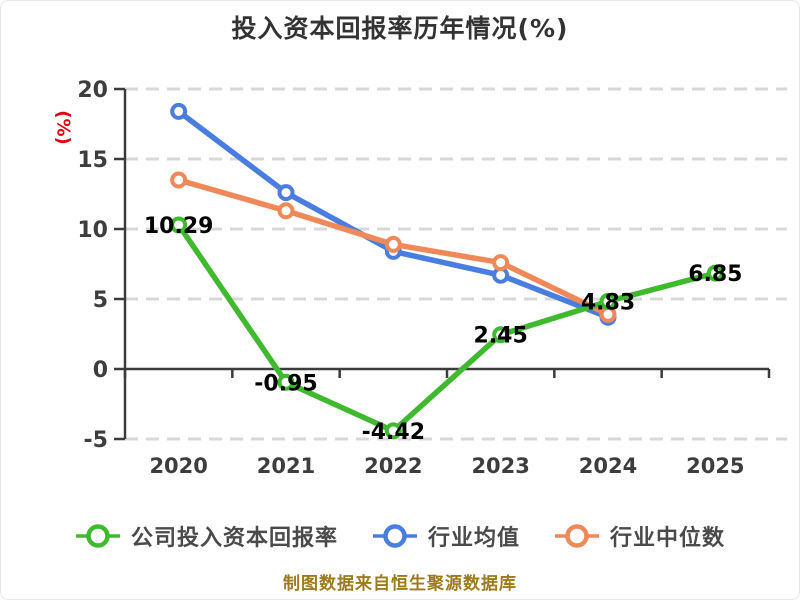 This screenshot has width=800, height=600. Describe the element at coordinates (393, 466) in the screenshot. I see `x-tick-label: 2022` at that location.